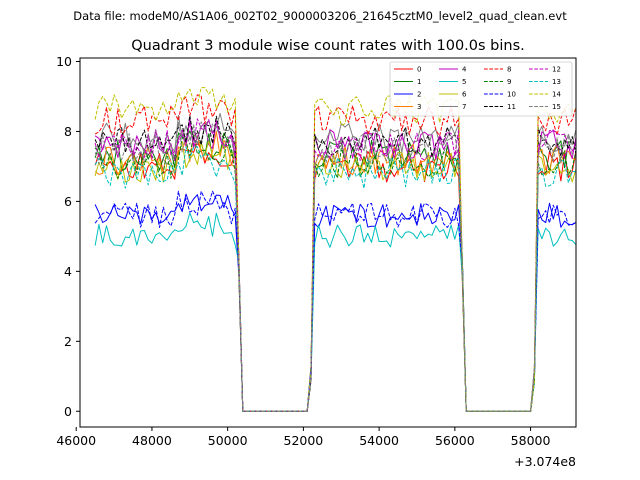  Describe the element at coordinates (76, 440) in the screenshot. I see `x-tick-label: 46000` at that location.